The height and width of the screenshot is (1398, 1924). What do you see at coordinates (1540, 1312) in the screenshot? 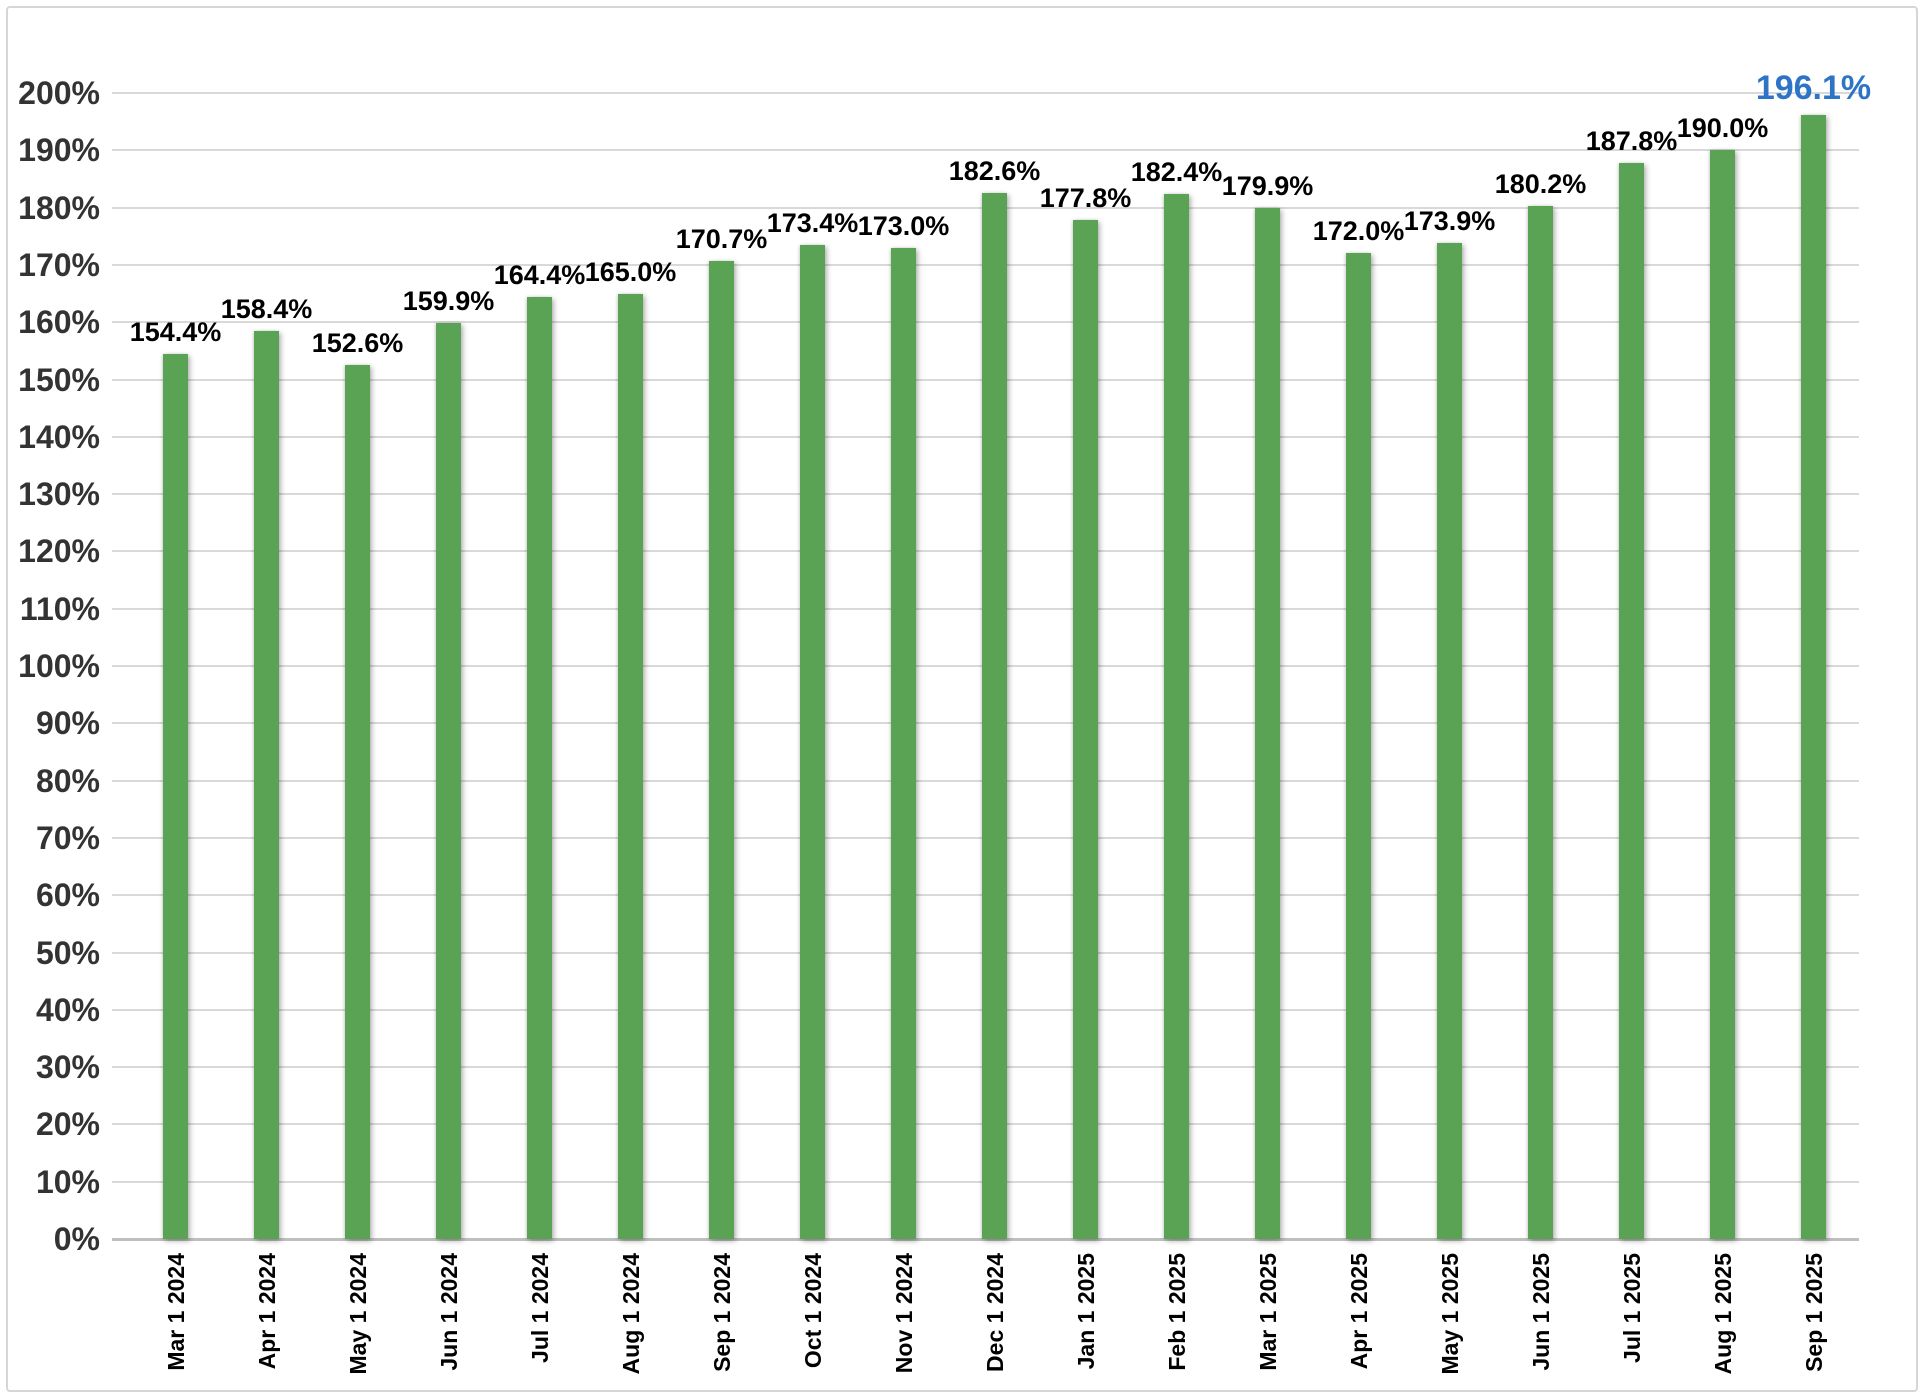
I see `x-axis-category-label-text: Jun 1 2025` at bounding box center [1540, 1312].